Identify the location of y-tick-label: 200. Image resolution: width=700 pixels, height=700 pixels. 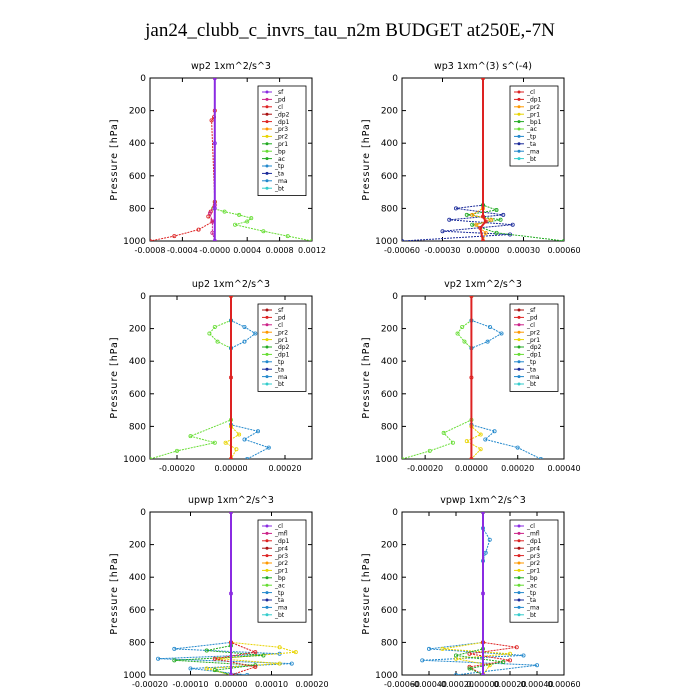
(389, 546).